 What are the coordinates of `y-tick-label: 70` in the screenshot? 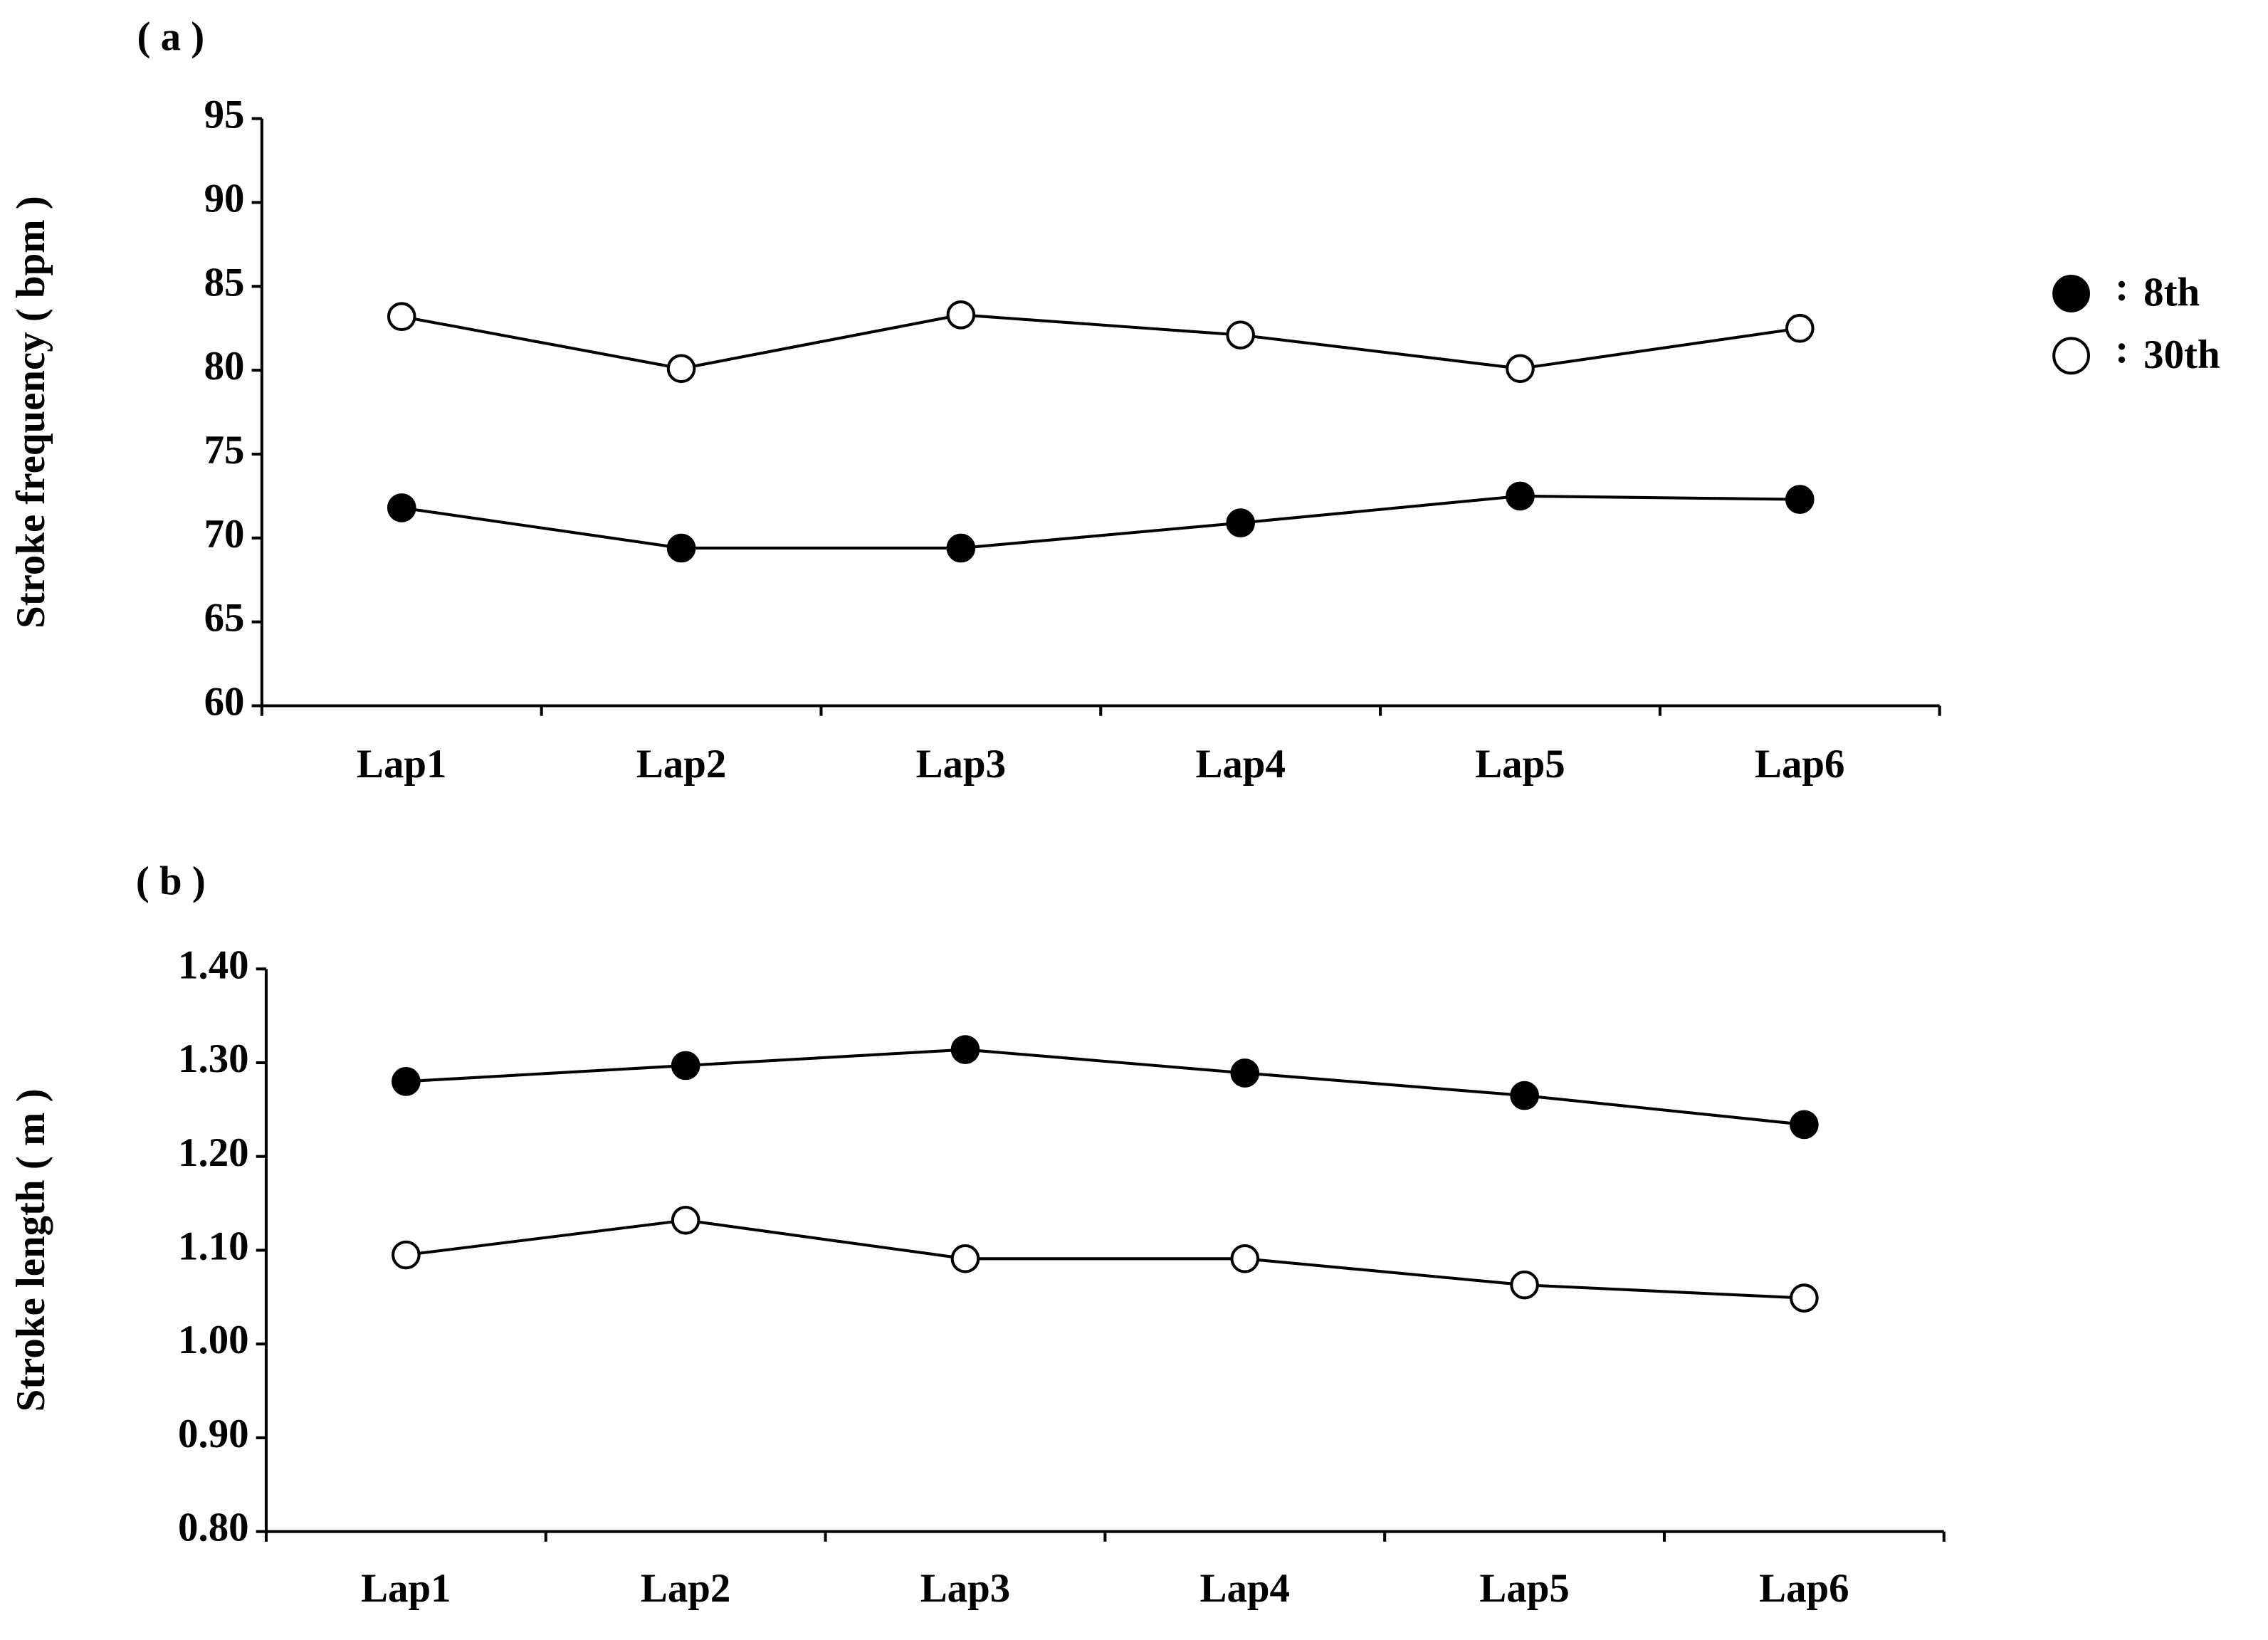 It's located at (224, 534).